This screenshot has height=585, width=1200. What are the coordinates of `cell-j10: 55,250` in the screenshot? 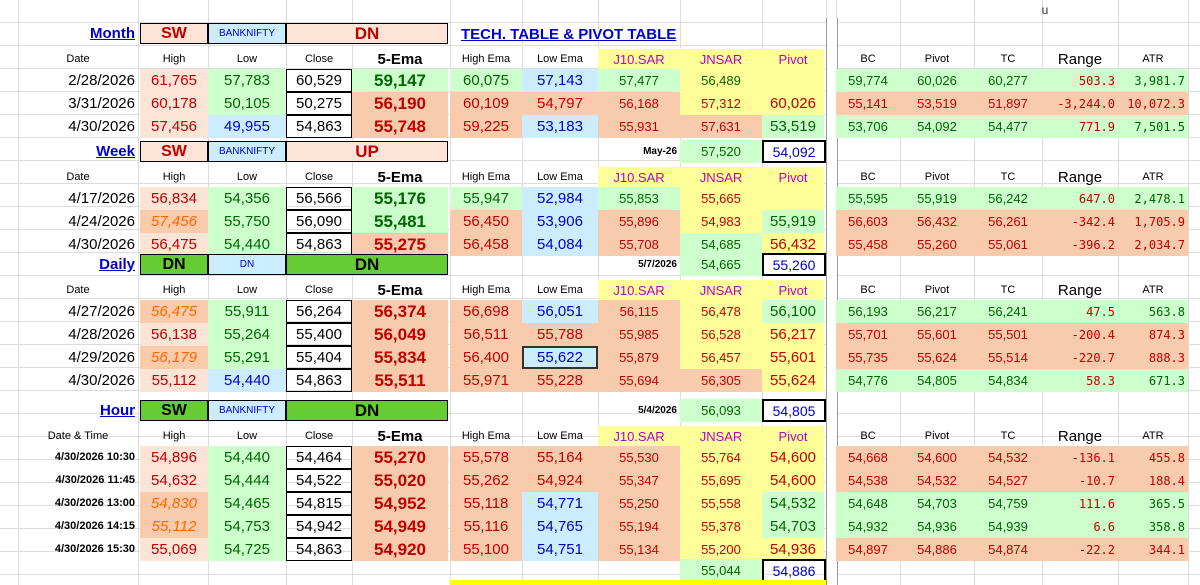 It's located at (639, 503).